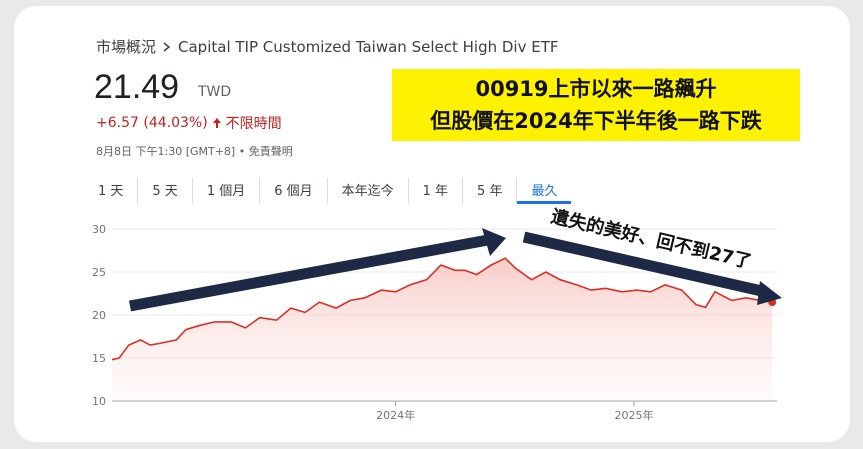 The width and height of the screenshot is (863, 449). I want to click on y-tick-label: 10, so click(99, 401).